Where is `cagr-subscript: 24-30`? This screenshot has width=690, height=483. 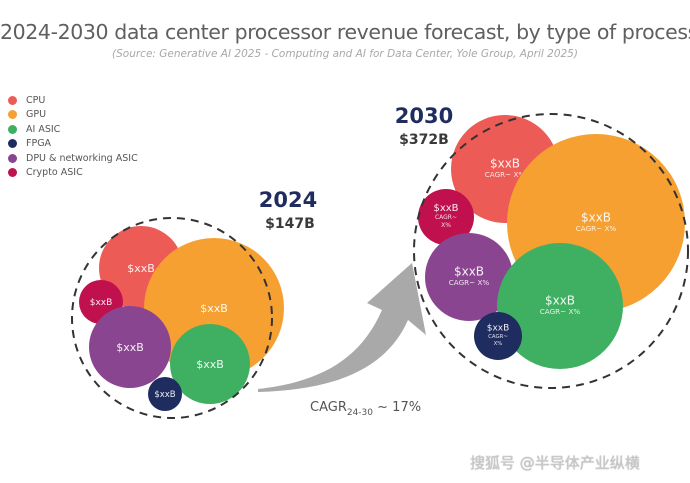 cagr-subscript: 24-30 is located at coordinates (360, 413).